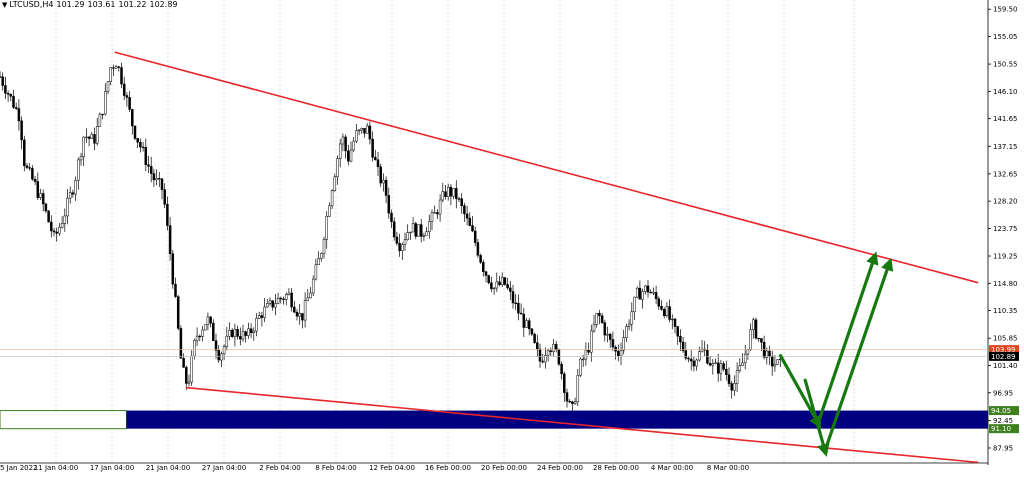 The height and width of the screenshot is (499, 1024). What do you see at coordinates (224, 468) in the screenshot?
I see `x-tick-label: 27 Jan 04:00` at bounding box center [224, 468].